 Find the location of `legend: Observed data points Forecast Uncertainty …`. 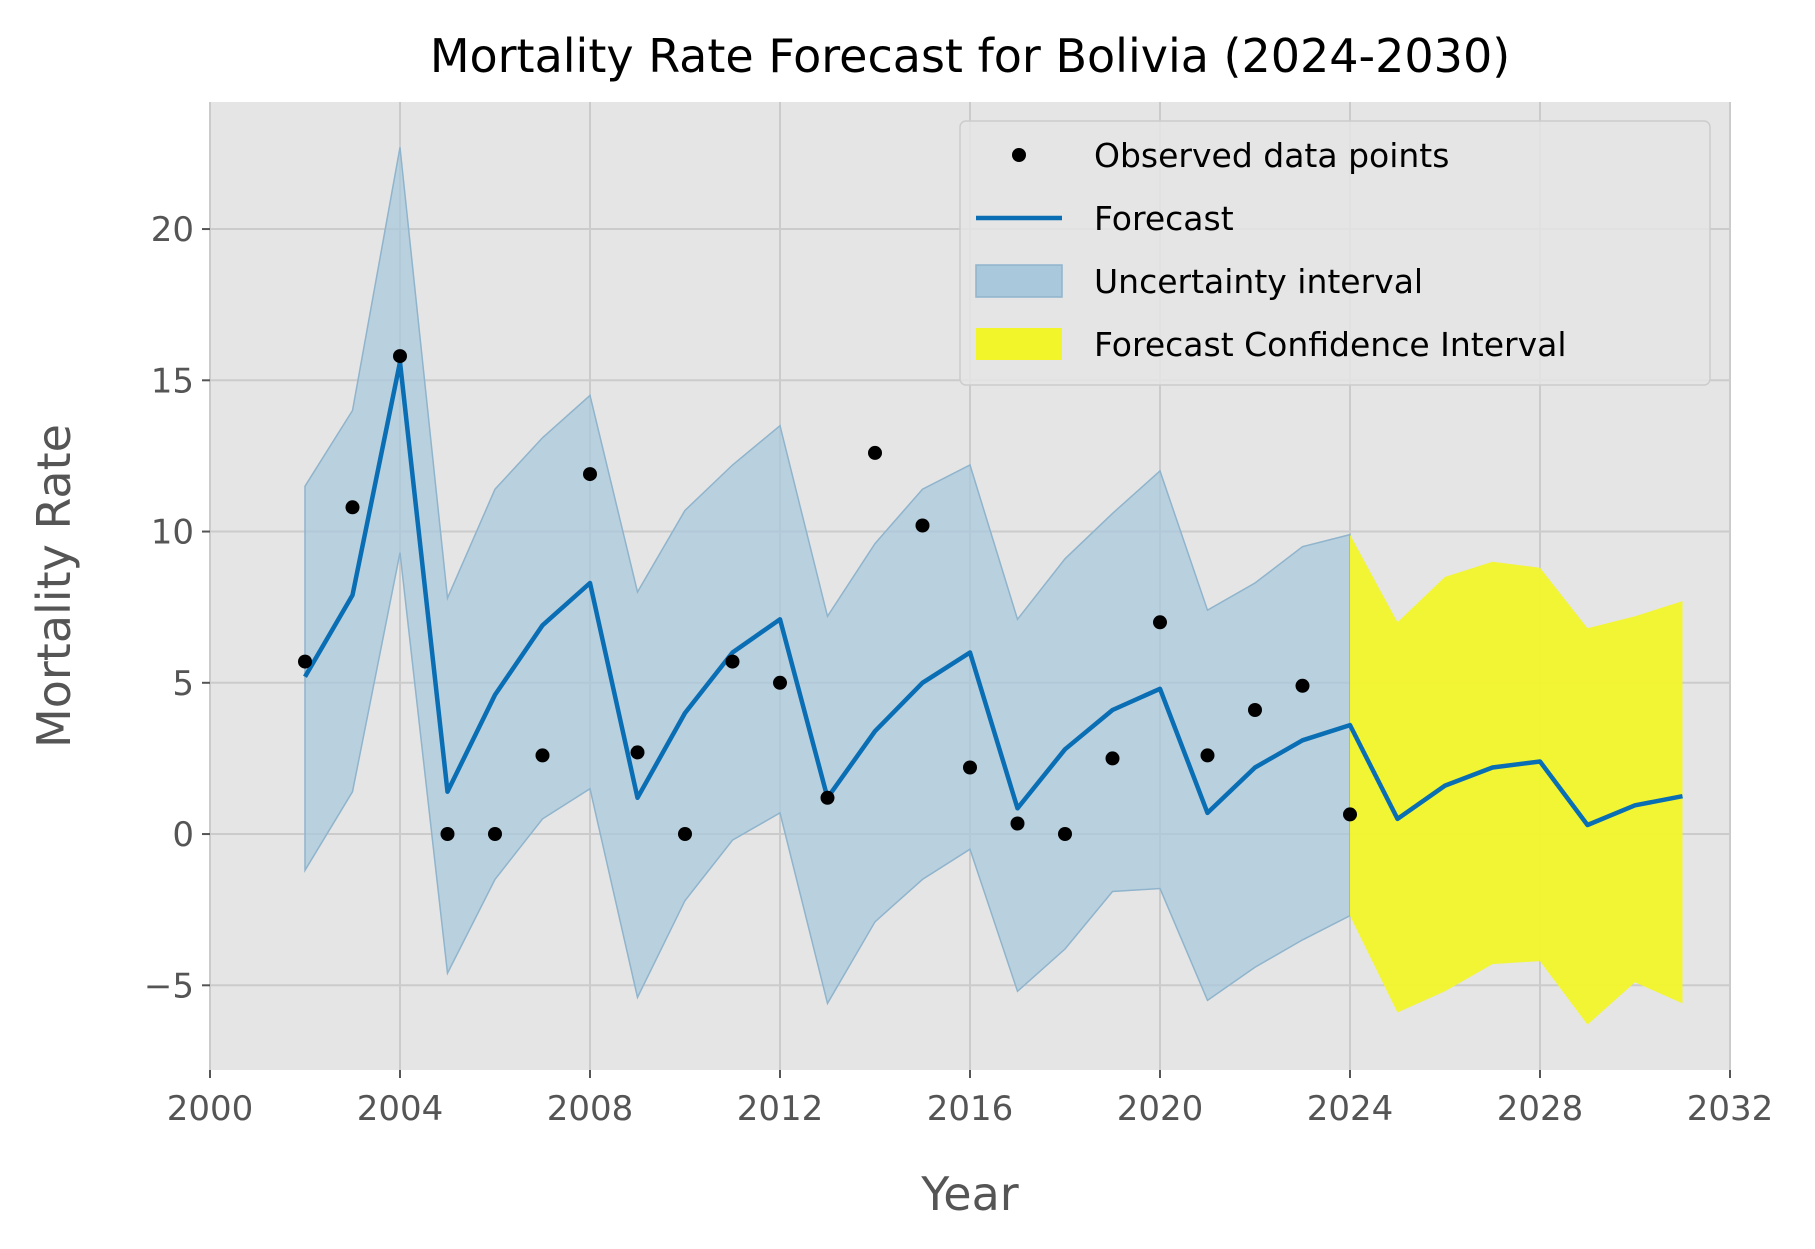

legend: Observed data points Forecast Uncertainty … is located at coordinates (1335, 253).